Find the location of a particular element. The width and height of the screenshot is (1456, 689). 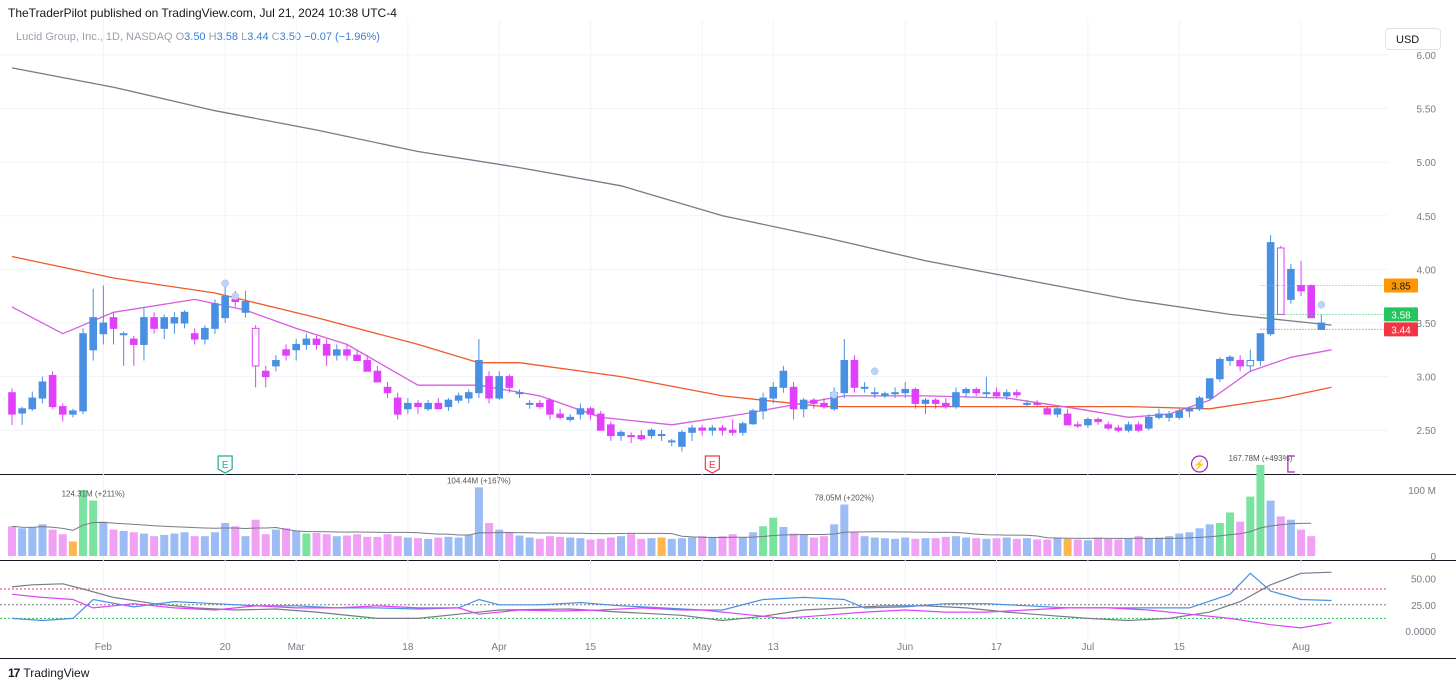

volume-annotation: 124.31M (+211%) is located at coordinates (94, 494).